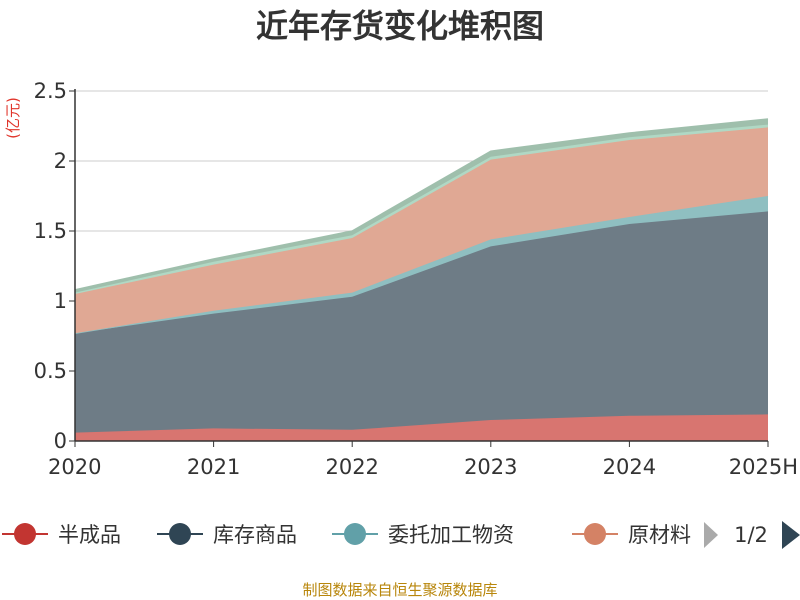 The width and height of the screenshot is (800, 600). I want to click on legend-label: 半成品, so click(89, 535).